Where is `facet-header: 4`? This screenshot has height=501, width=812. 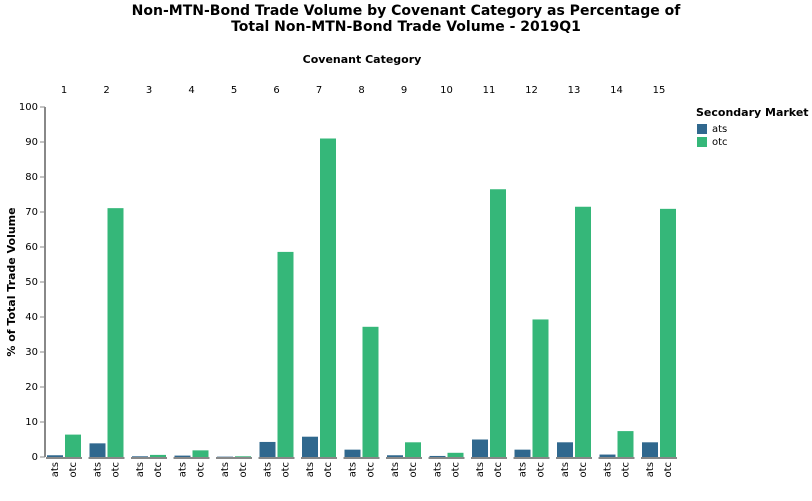
facet-header: 4 is located at coordinates (191, 90).